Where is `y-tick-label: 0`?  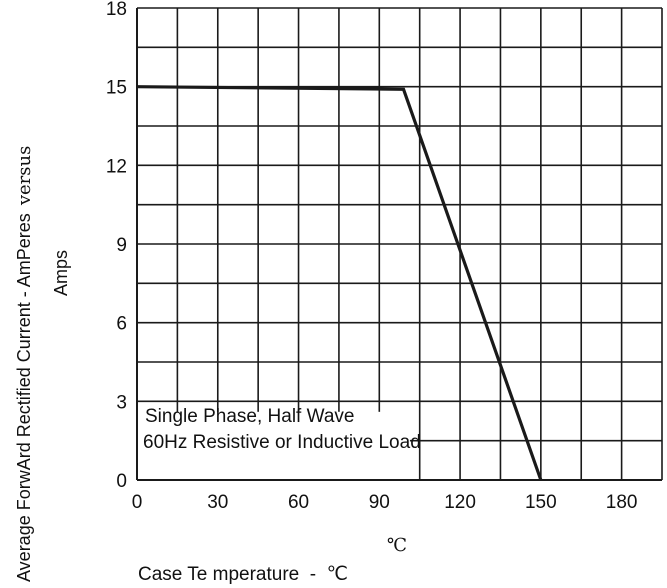 y-tick-label: 0 is located at coordinates (121, 481).